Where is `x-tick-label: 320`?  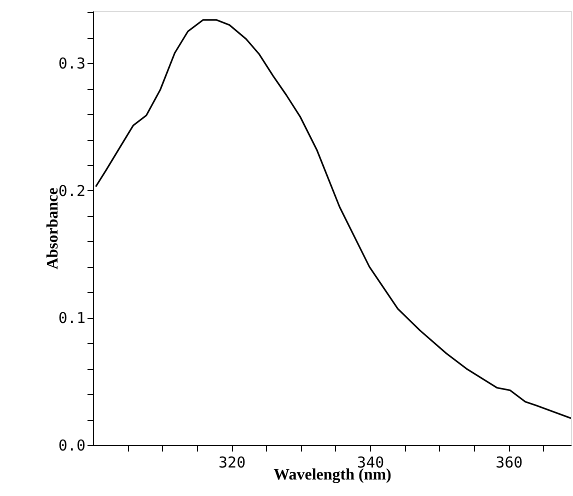 x-tick-label: 320 is located at coordinates (232, 463).